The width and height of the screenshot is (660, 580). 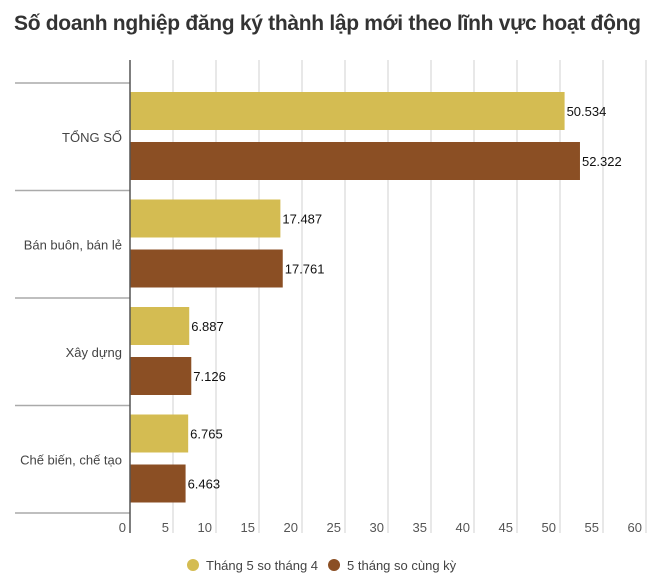 What do you see at coordinates (592, 527) in the screenshot?
I see `x-tick-label: 55` at bounding box center [592, 527].